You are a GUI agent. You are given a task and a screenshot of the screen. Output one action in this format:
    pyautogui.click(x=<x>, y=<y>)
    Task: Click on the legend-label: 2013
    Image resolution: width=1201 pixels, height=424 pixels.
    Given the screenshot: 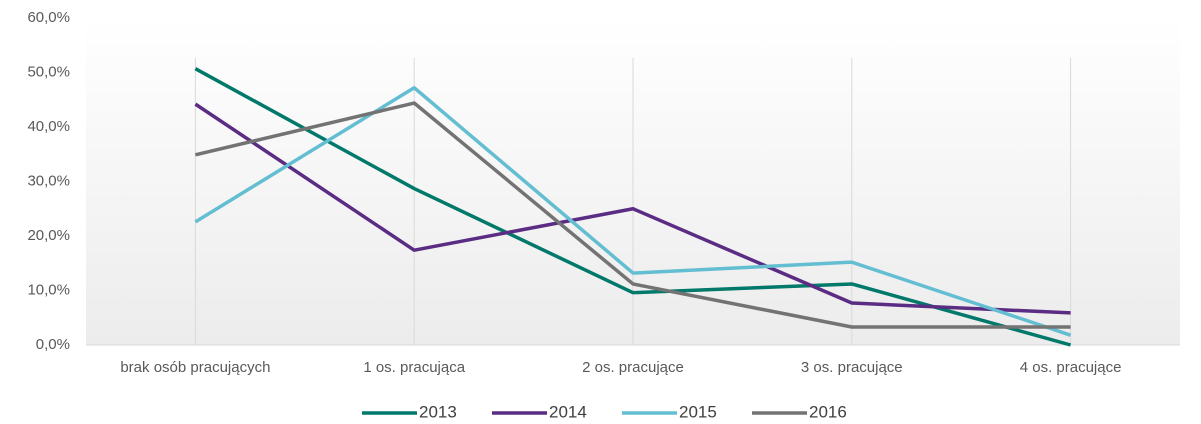 What is the action you would take?
    pyautogui.click(x=438, y=411)
    